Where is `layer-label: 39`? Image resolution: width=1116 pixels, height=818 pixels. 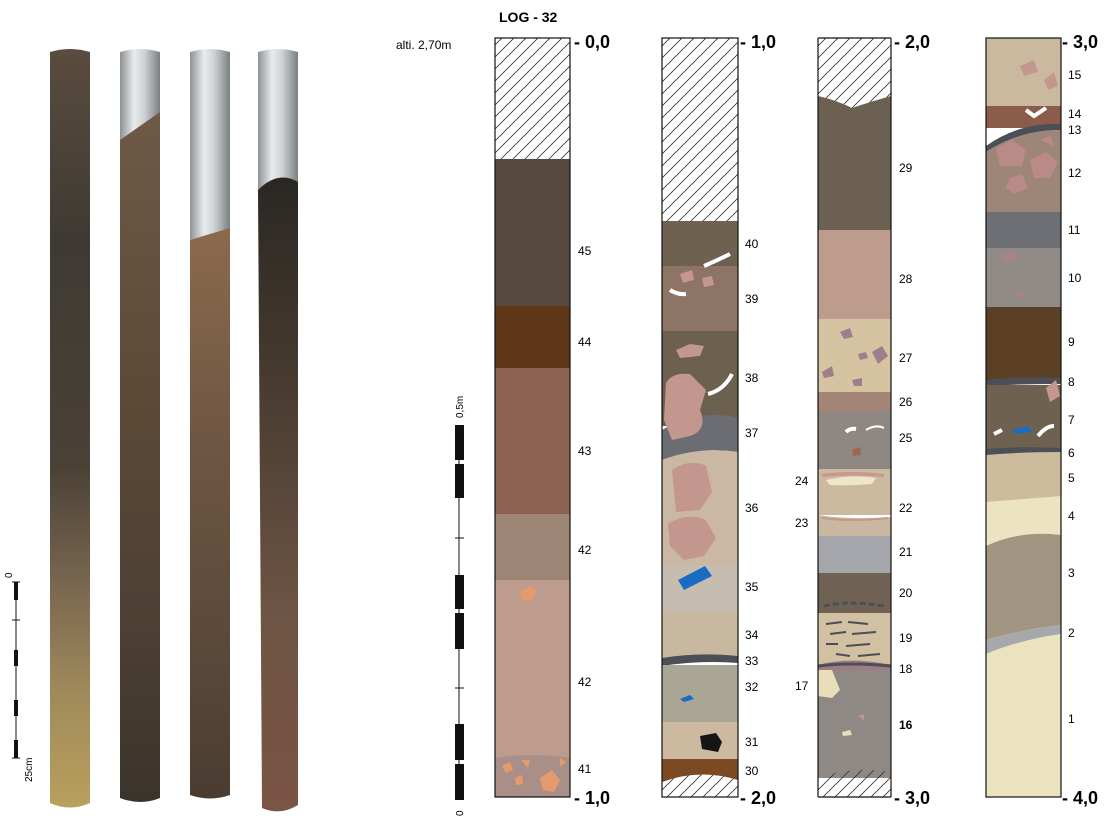
layer-label: 39 is located at coordinates (752, 299).